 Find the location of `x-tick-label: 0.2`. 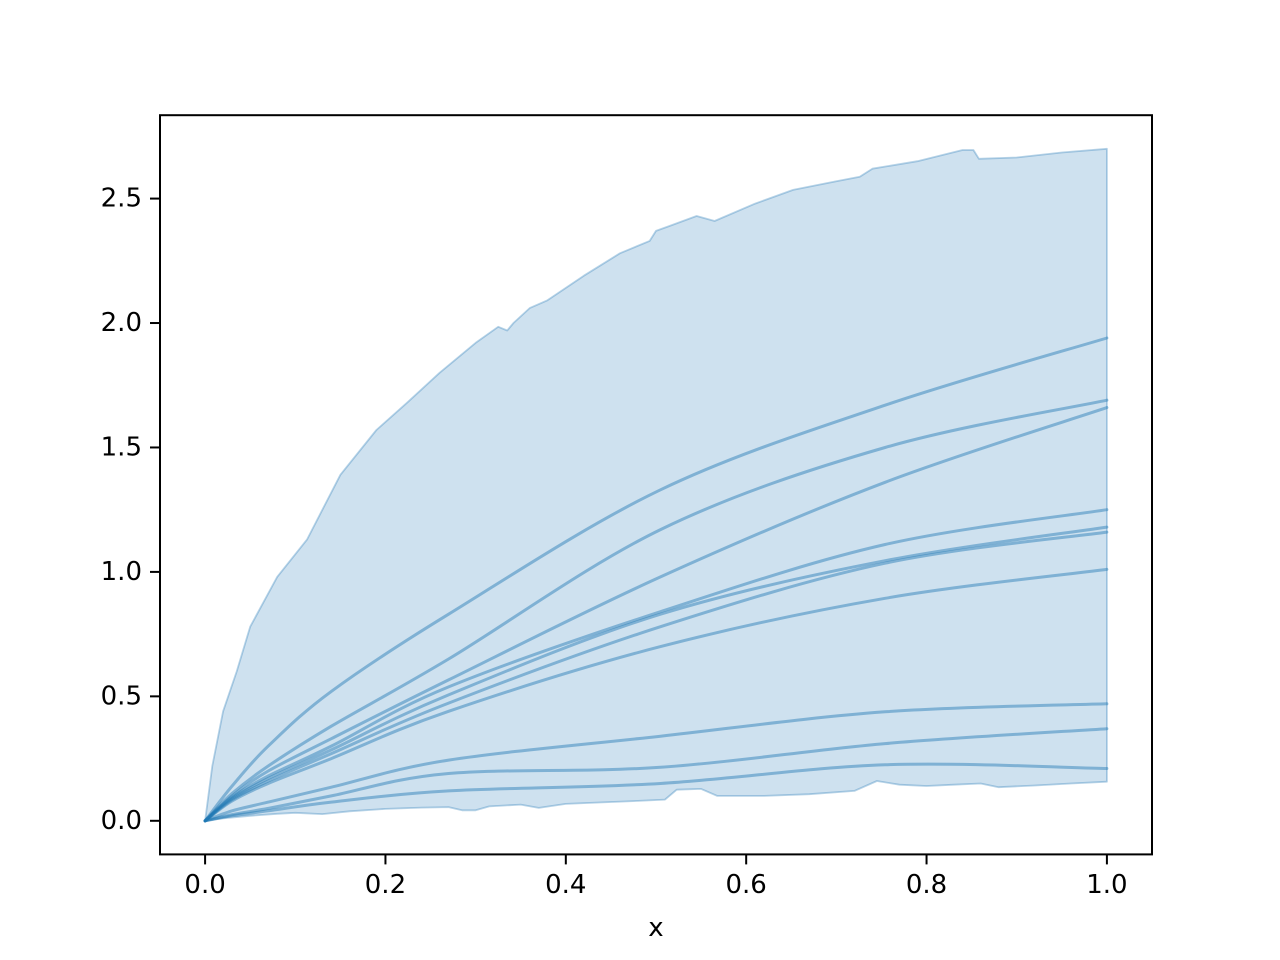

x-tick-label: 0.2 is located at coordinates (385, 885).